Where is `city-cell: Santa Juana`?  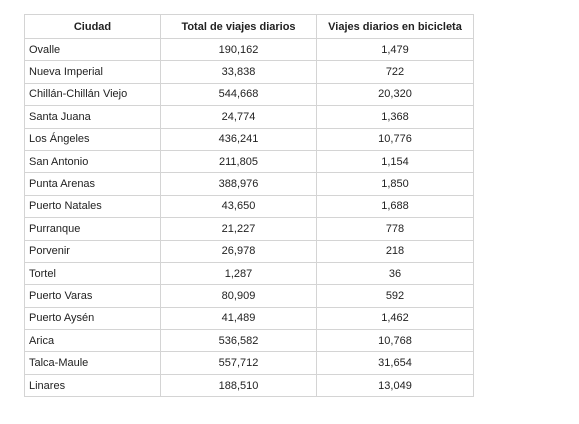 city-cell: Santa Juana is located at coordinates (92, 117).